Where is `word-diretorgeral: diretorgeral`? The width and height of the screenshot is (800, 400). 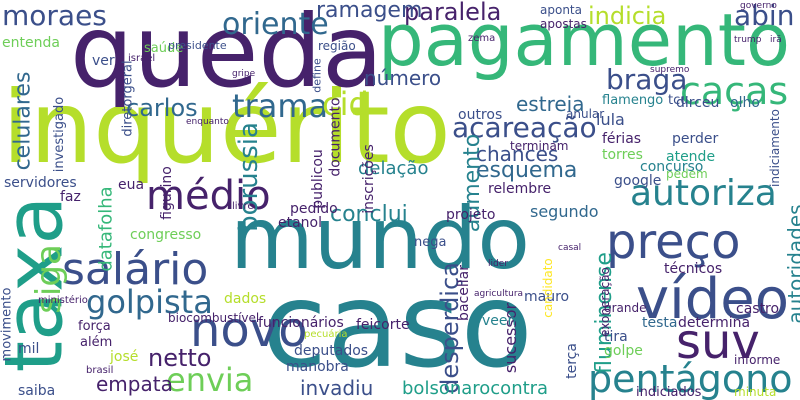
word-diretorgeral: diretorgeral is located at coordinates (128, 98).